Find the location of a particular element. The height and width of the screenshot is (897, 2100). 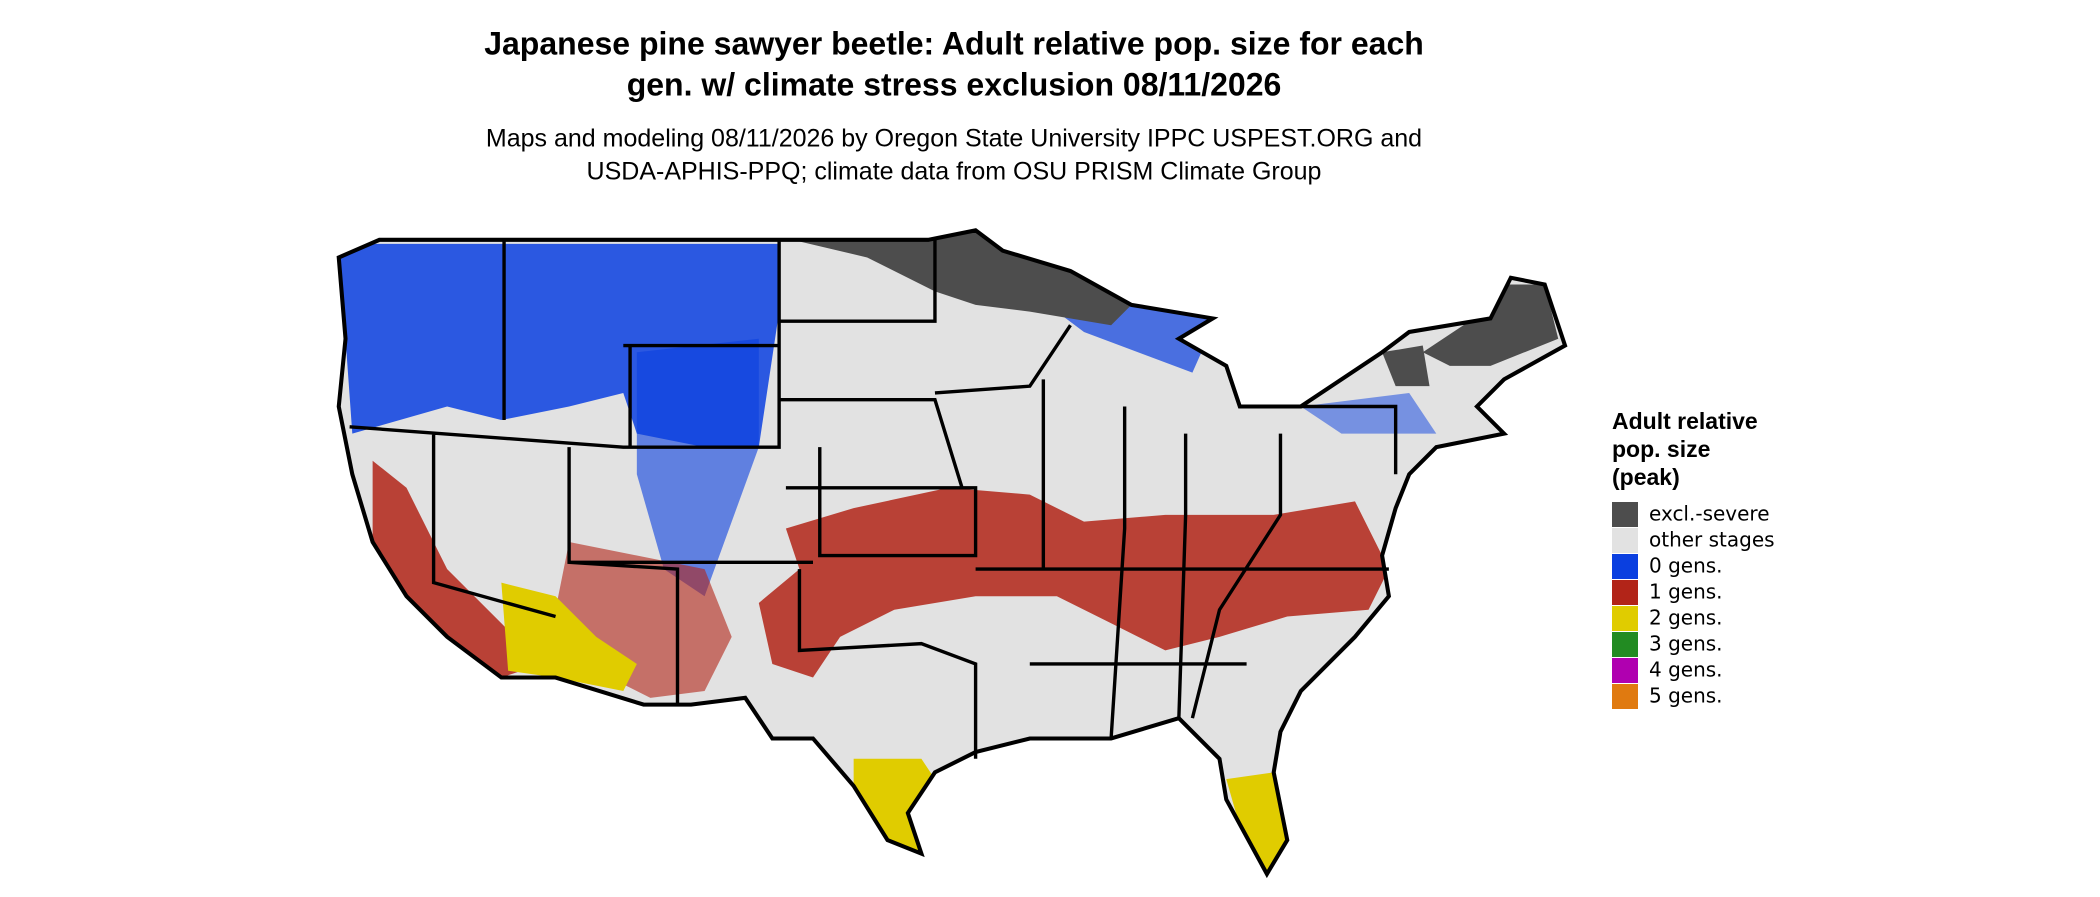

legend-label: 4 gens. is located at coordinates (1686, 670).